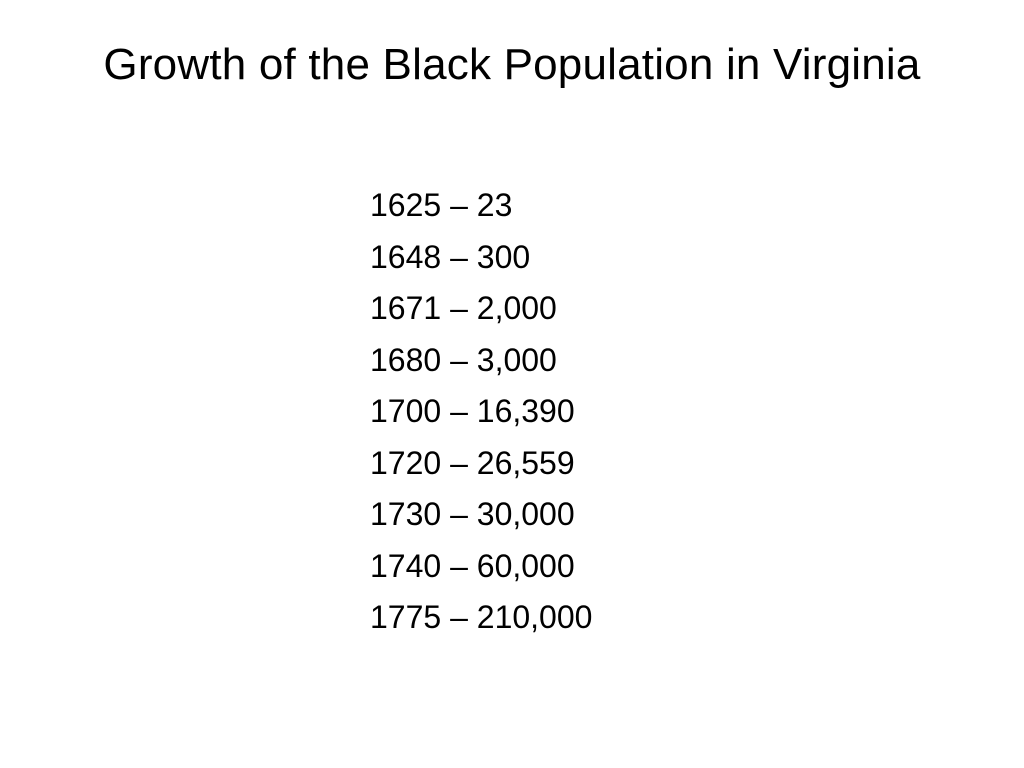  Describe the element at coordinates (463, 359) in the screenshot. I see `list-item: 1680 – 3,000` at that location.